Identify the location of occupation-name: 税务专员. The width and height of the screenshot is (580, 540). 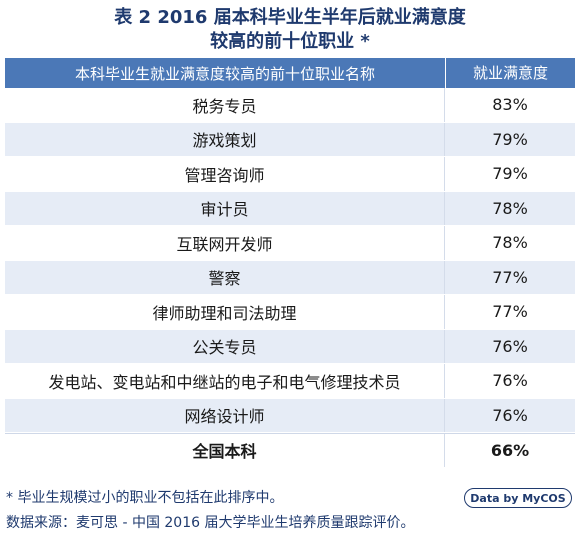
(225, 105).